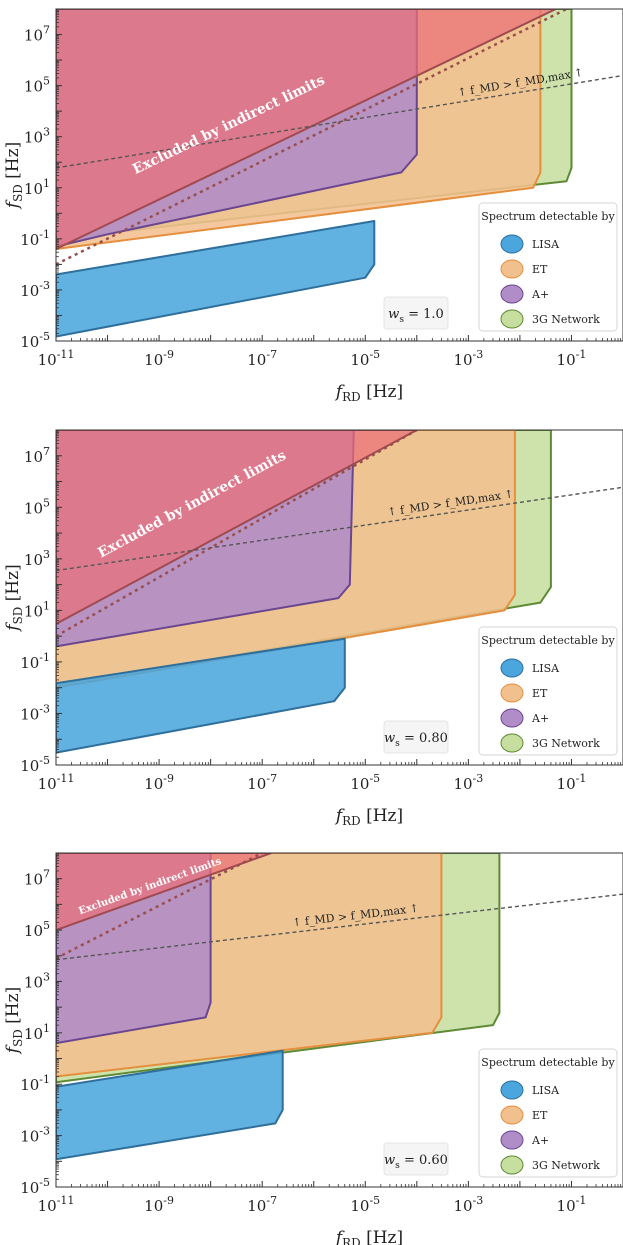 The image size is (623, 1245). I want to click on fmd-boundary-line, so click(339, 529).